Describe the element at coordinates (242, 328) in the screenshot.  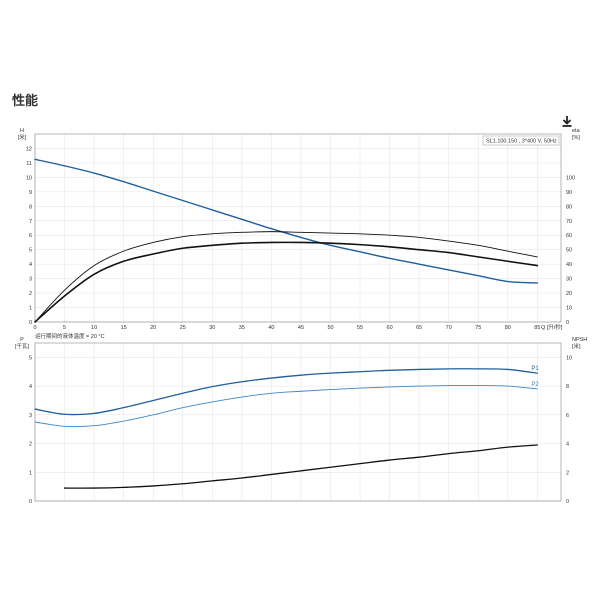
I see `tick-label-x: 35` at that location.